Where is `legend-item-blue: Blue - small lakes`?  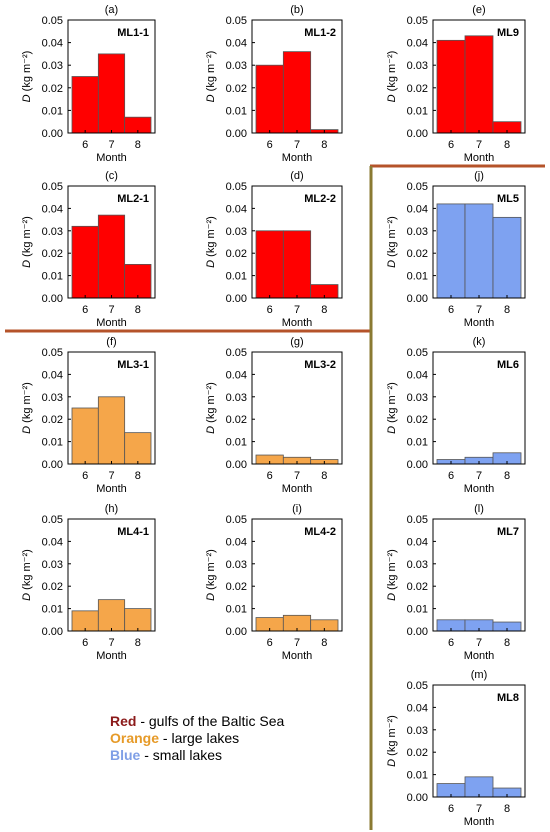
legend-item-blue: Blue - small lakes is located at coordinates (197, 755).